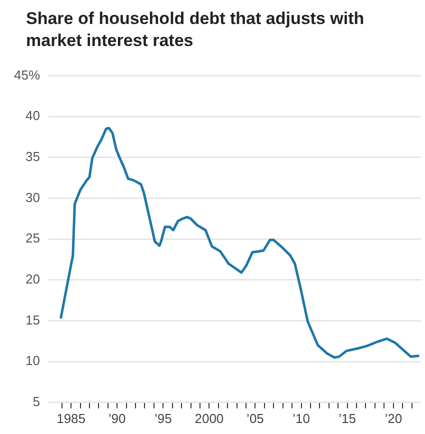 This screenshot has width=425, height=434. I want to click on y-tick-label: 40, so click(33, 116).